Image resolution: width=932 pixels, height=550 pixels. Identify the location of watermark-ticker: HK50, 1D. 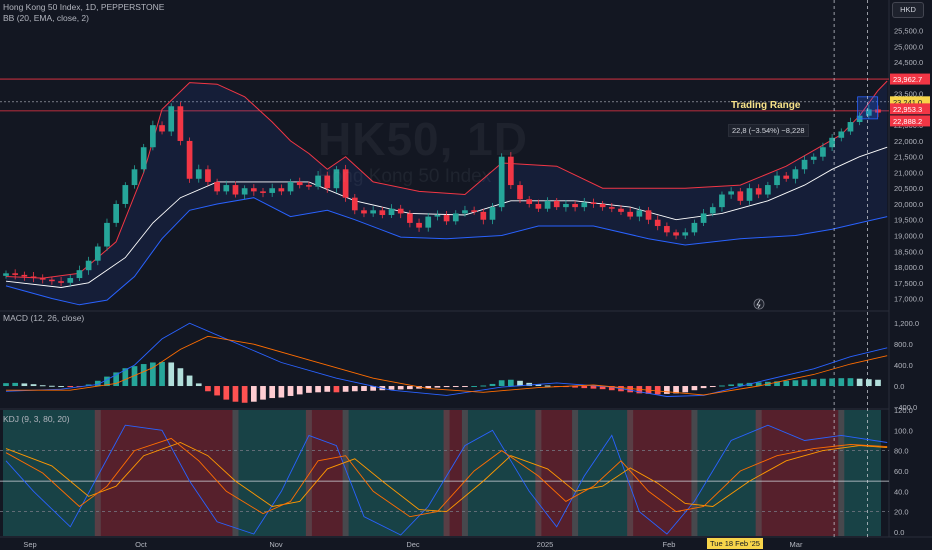
(423, 139).